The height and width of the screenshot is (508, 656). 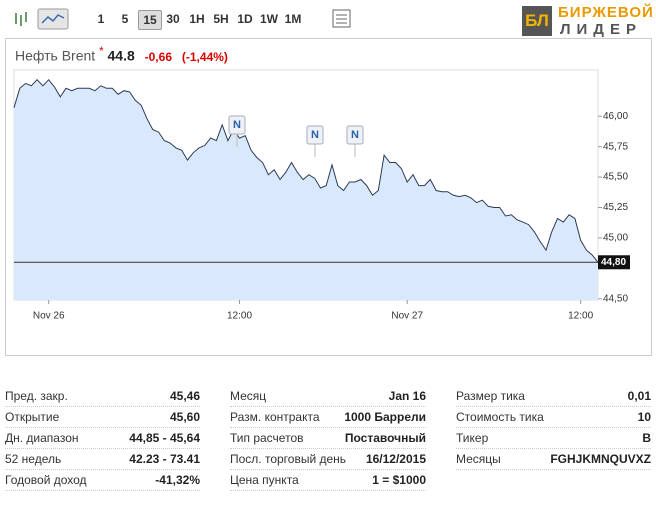 I want to click on price: 44.8, so click(x=121, y=55).